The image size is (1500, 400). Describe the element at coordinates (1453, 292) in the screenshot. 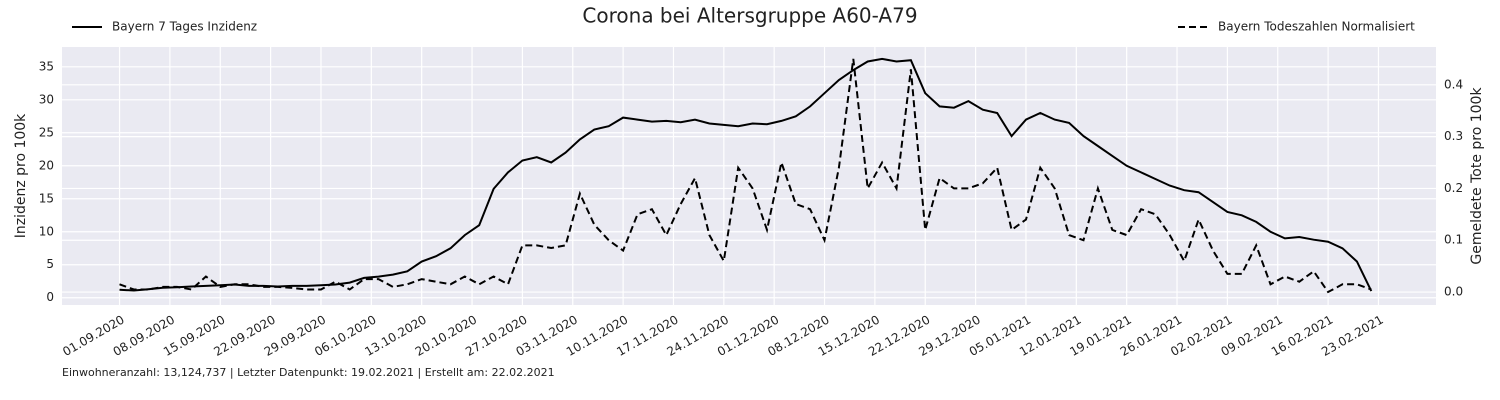

I see `y2-tick-label: 0.0` at that location.